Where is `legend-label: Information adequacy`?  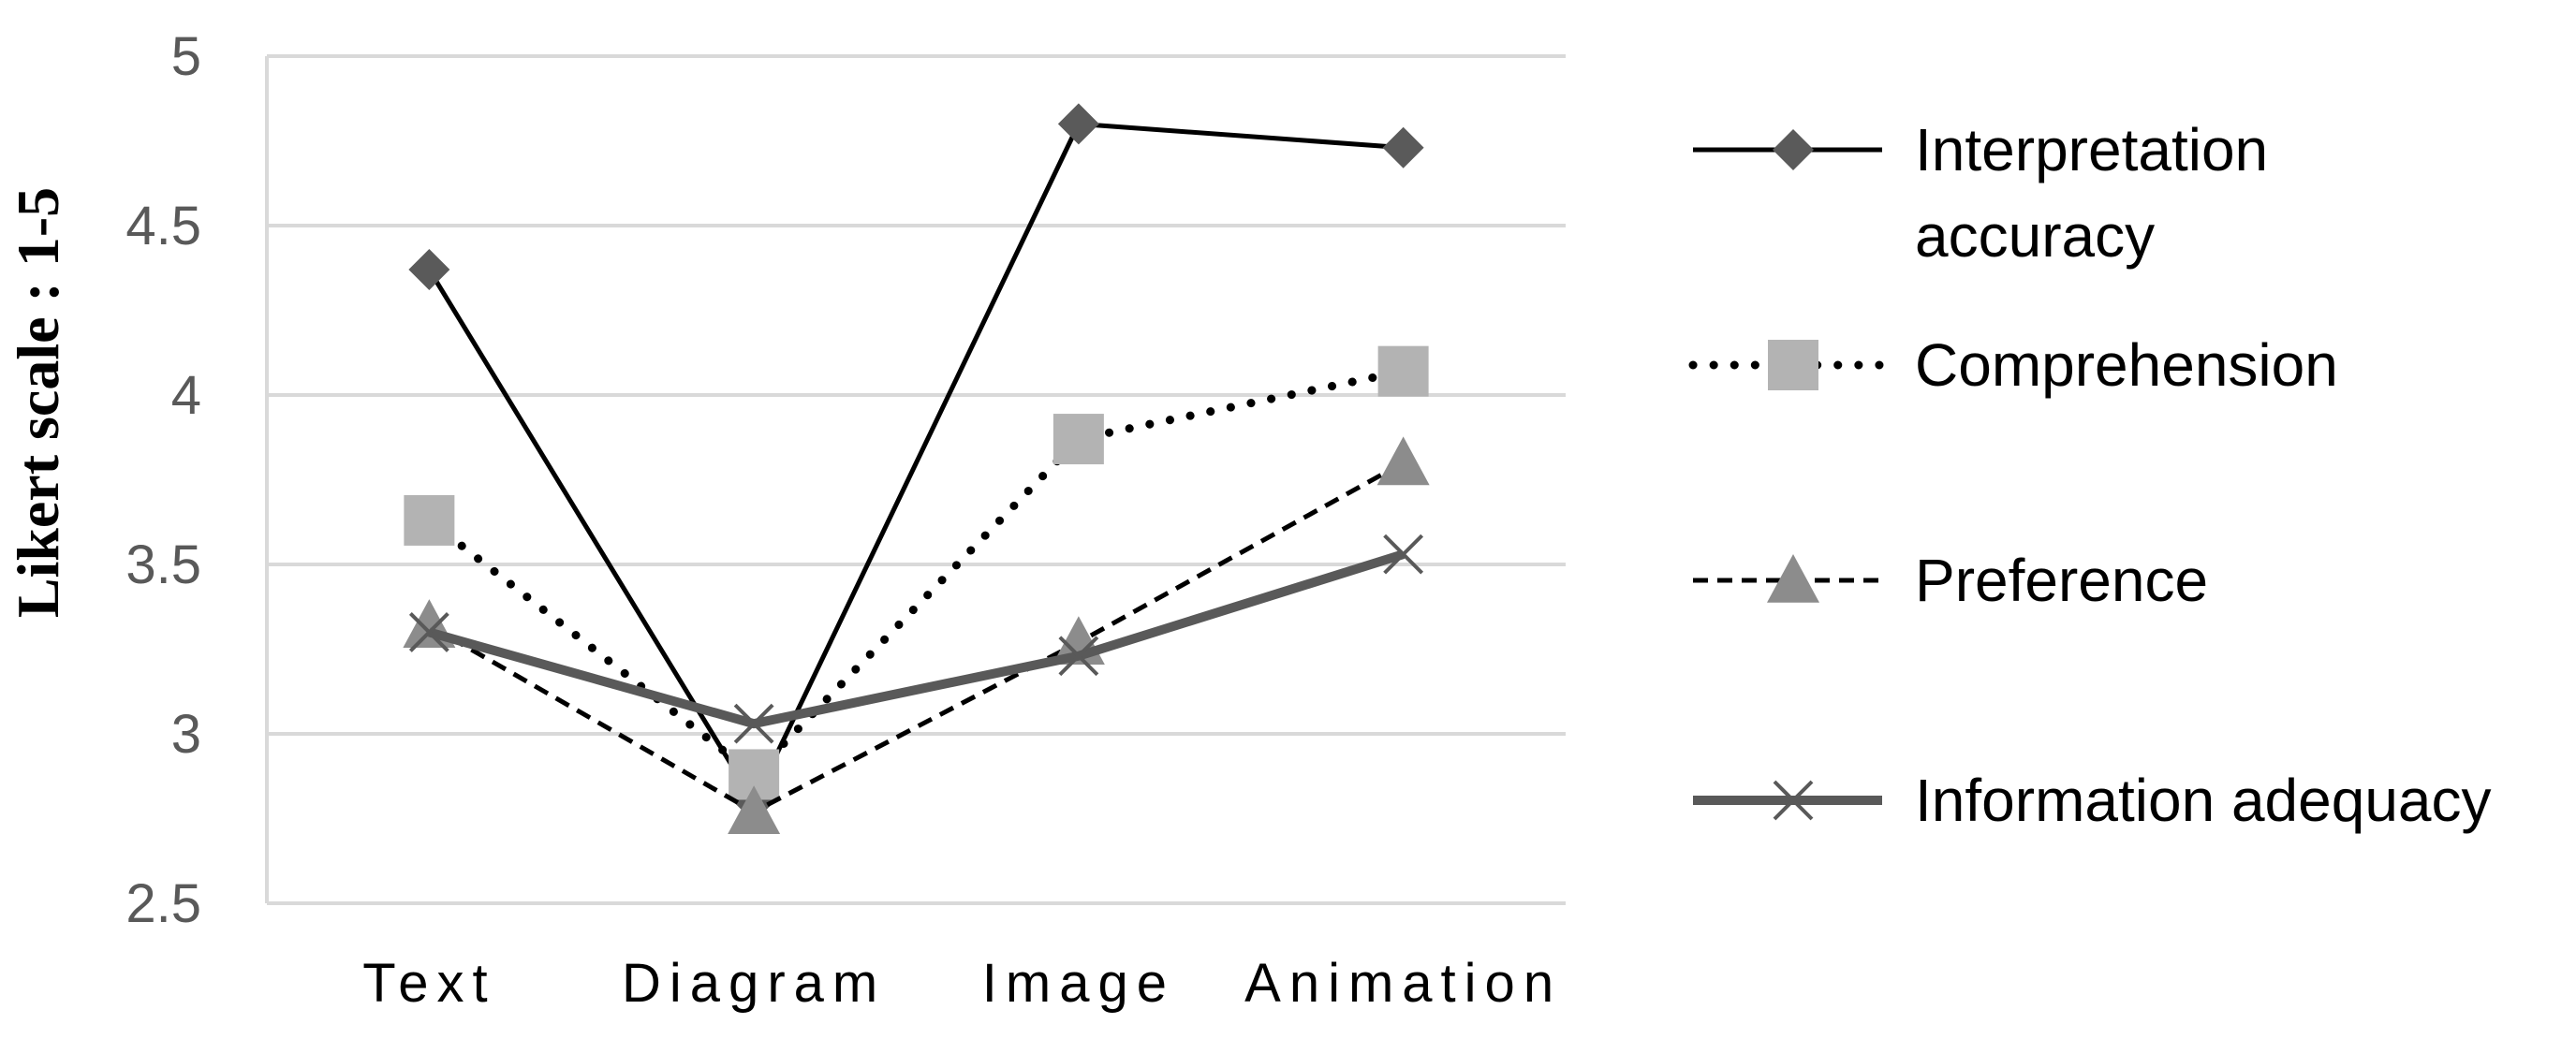 legend-label: Information adequacy is located at coordinates (2203, 800).